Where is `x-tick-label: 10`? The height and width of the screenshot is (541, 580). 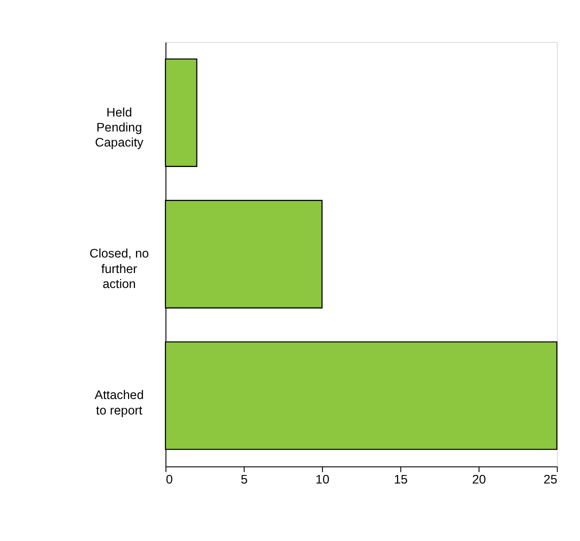
x-tick-label: 10 is located at coordinates (323, 479).